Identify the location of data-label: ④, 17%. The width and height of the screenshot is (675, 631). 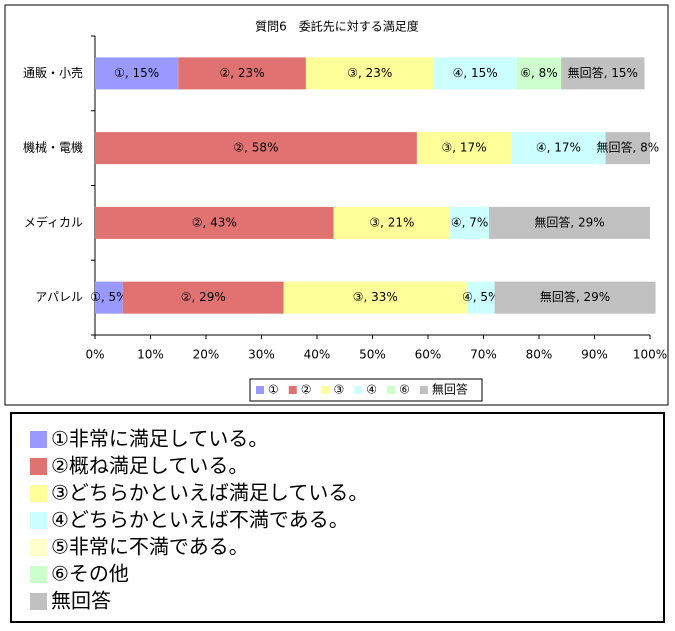
(558, 148).